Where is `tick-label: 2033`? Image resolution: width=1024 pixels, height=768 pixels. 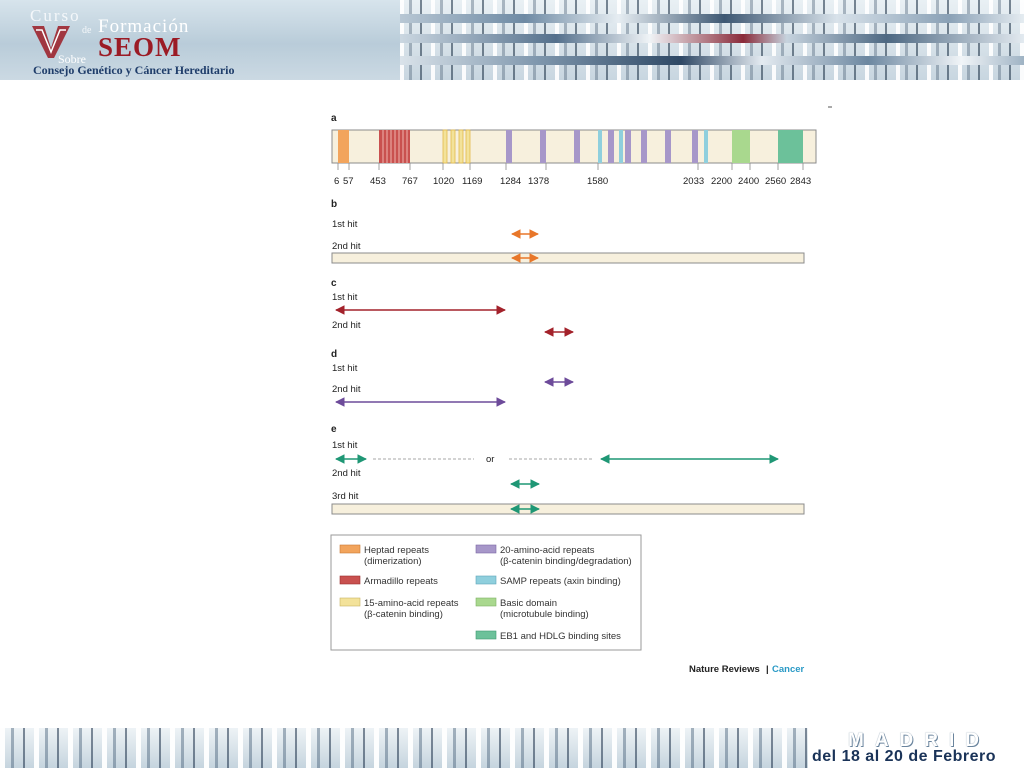
tick-label: 2033 is located at coordinates (693, 181).